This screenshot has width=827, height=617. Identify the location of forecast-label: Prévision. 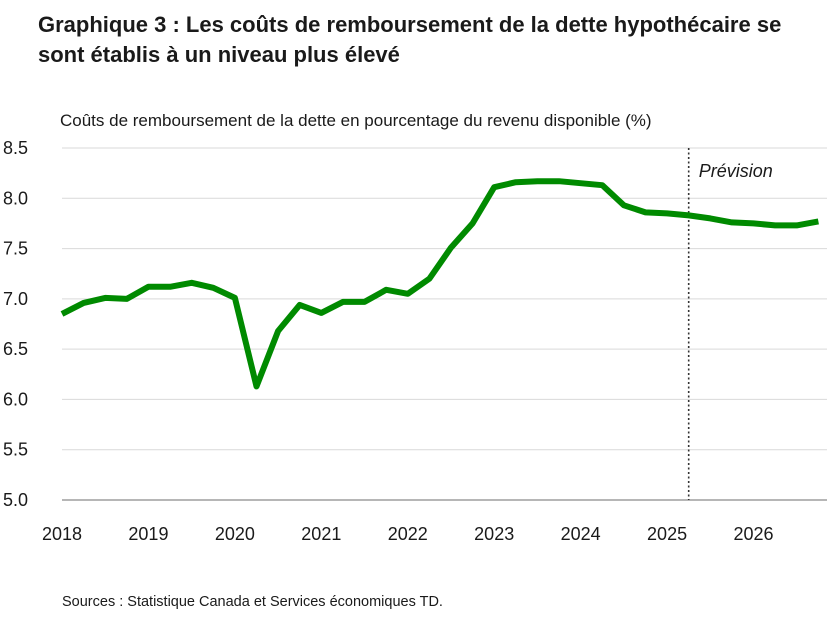
(736, 171).